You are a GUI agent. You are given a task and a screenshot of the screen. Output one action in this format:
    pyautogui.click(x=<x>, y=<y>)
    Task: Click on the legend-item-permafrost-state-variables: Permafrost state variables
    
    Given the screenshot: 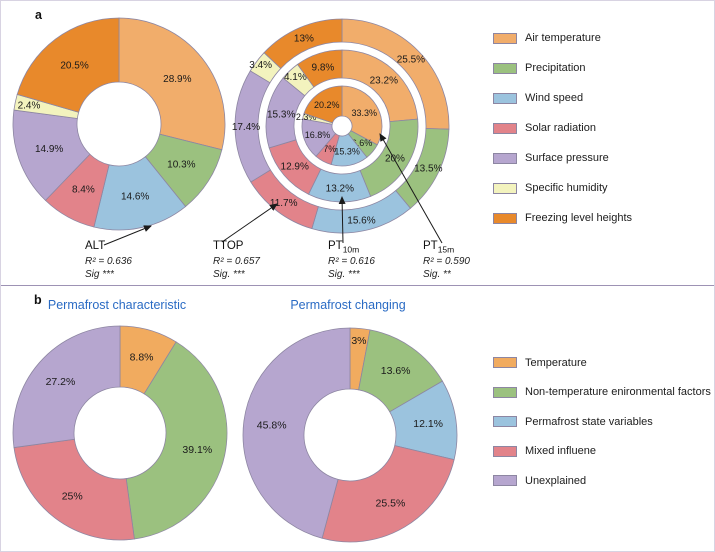 What is the action you would take?
    pyautogui.click(x=602, y=422)
    